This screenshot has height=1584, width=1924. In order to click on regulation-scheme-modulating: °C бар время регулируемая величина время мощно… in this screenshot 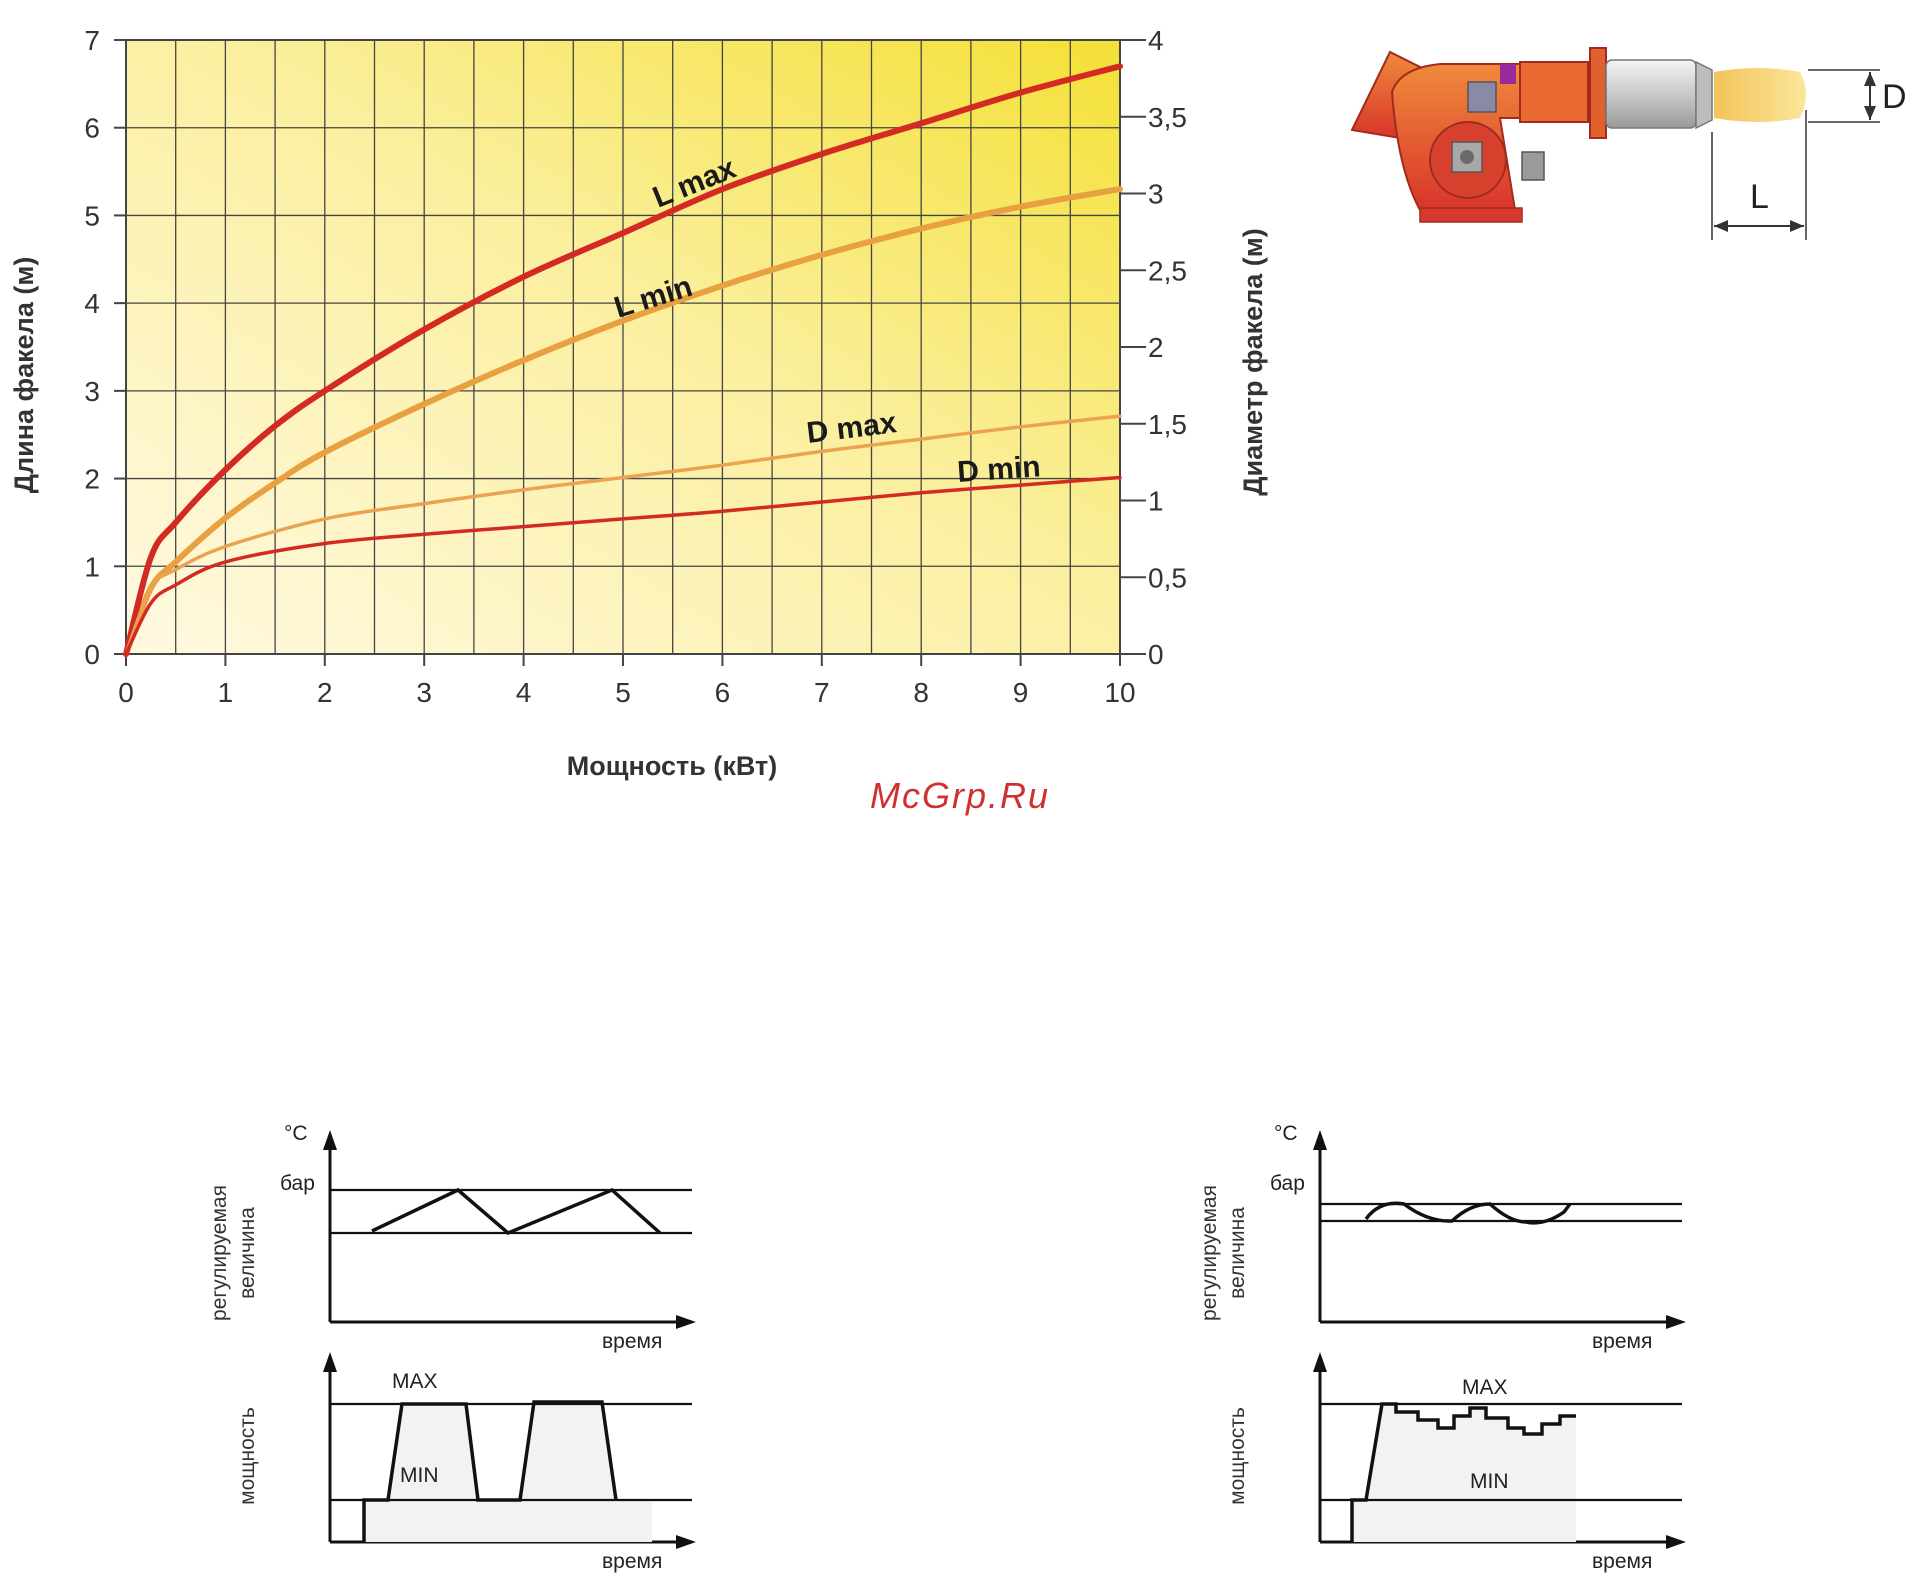, I will do `click(1442, 1347)`.